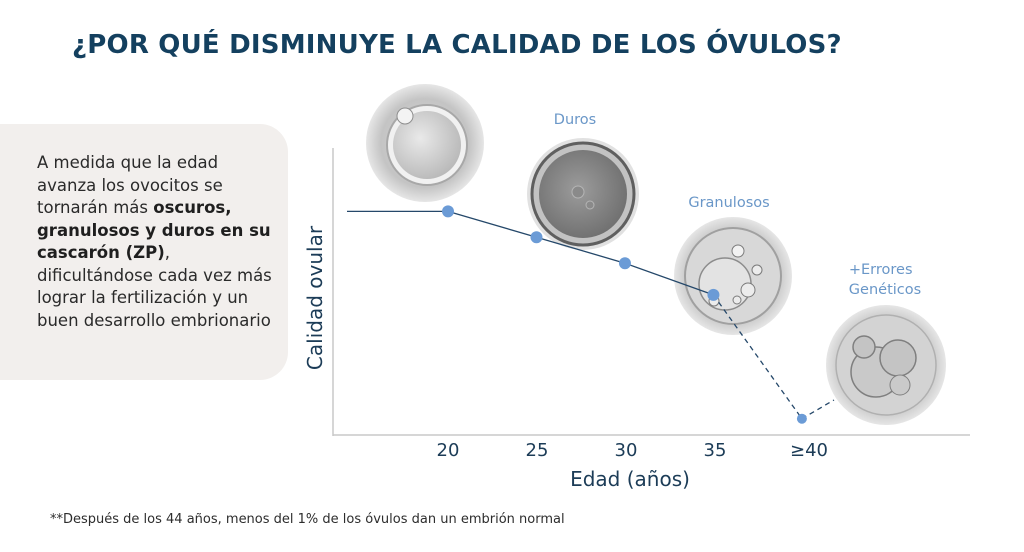 The width and height of the screenshot is (1024, 552). What do you see at coordinates (733, 276) in the screenshot?
I see `oocyte-granular-image` at bounding box center [733, 276].